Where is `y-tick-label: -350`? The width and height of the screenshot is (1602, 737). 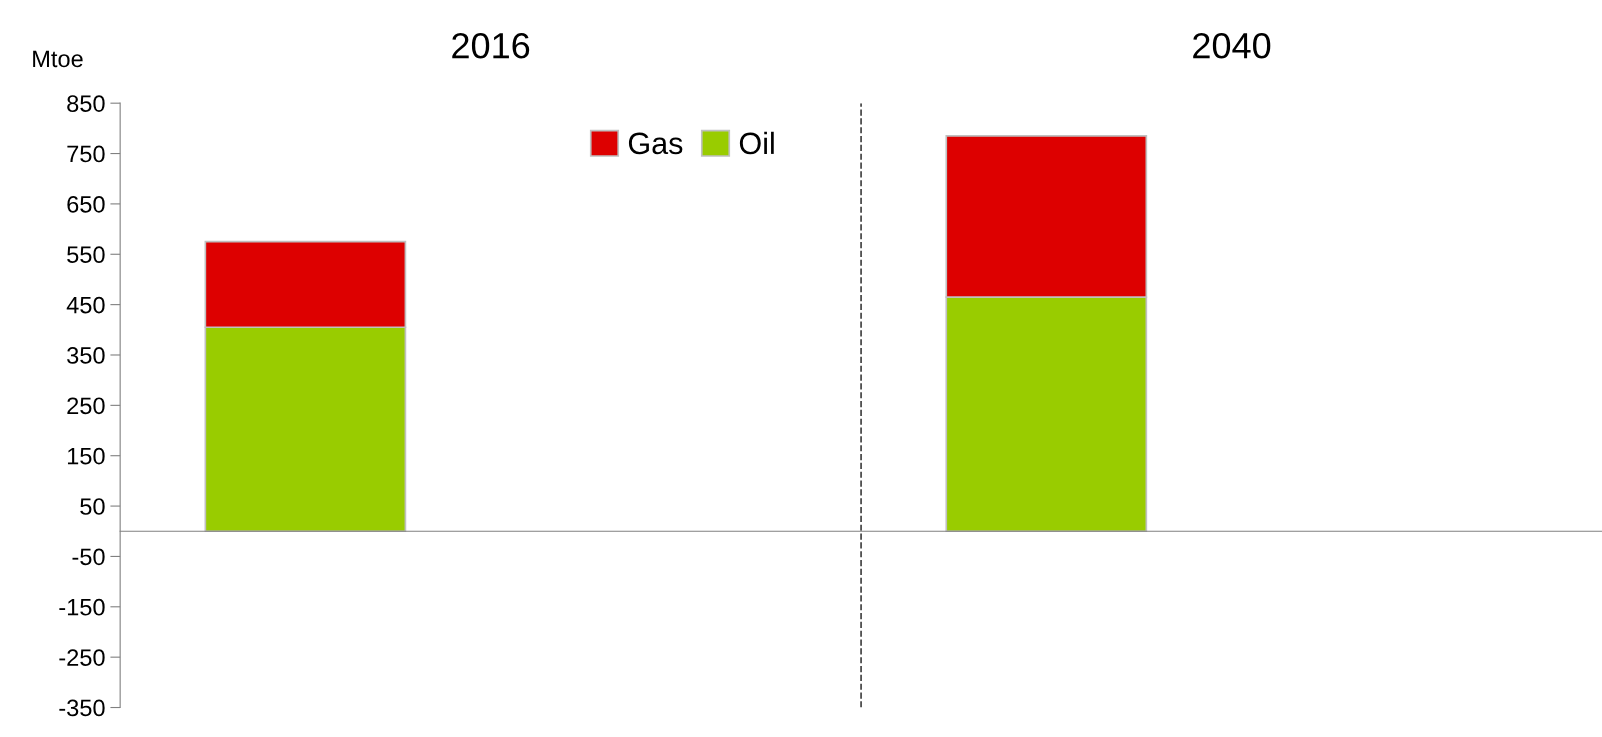
y-tick-label: -350 is located at coordinates (82, 708).